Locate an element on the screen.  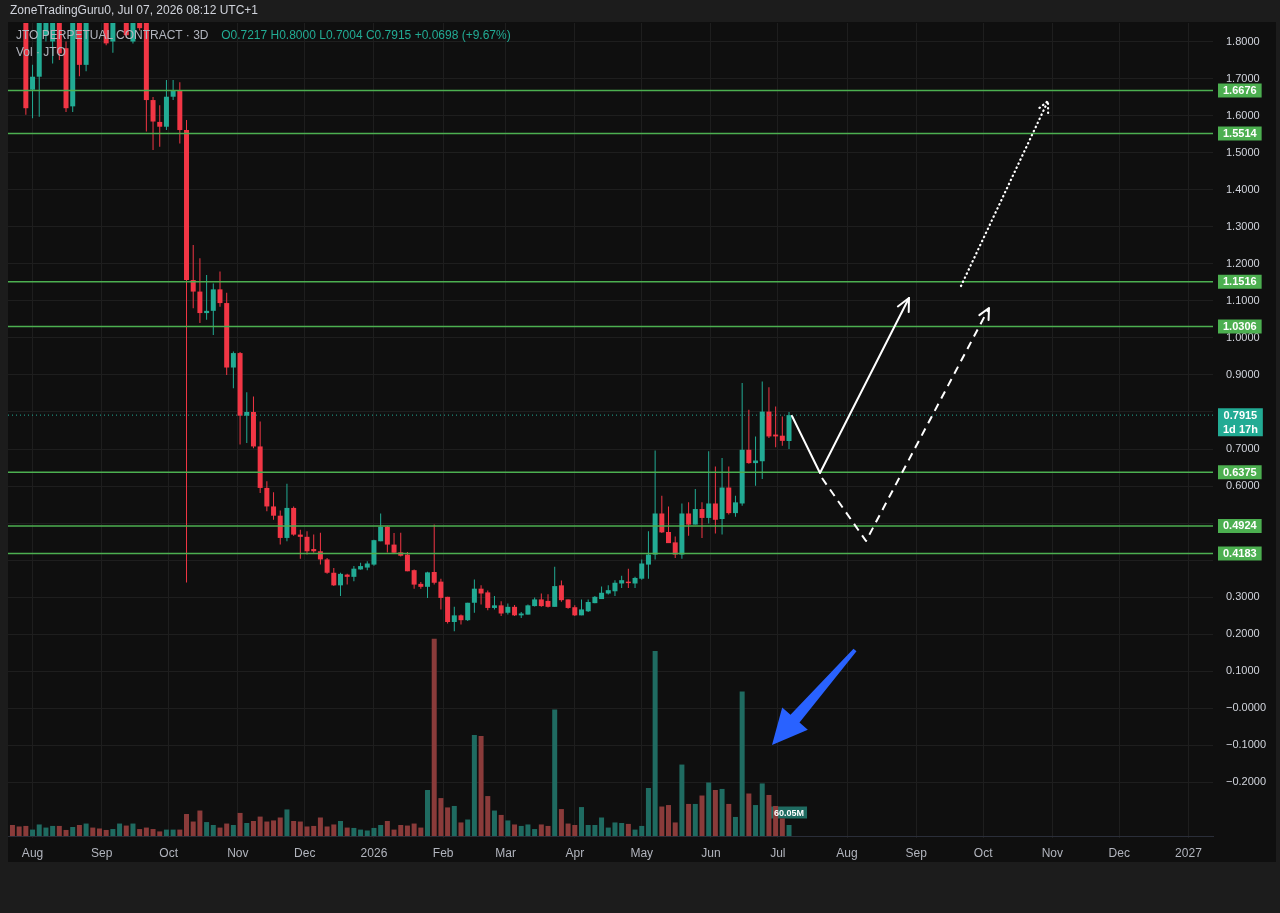
y-tick-label: −0.1000 is located at coordinates (1246, 744).